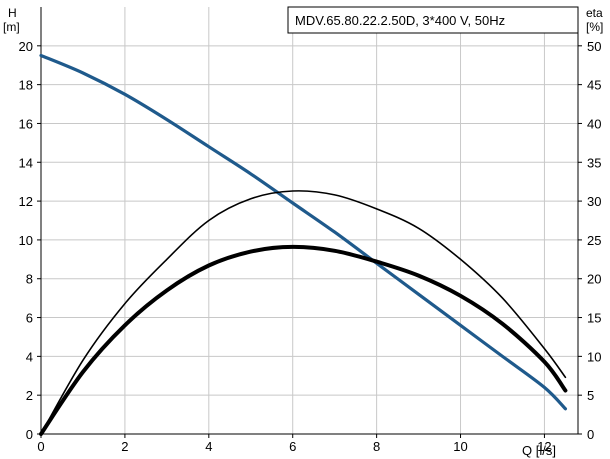 This screenshot has width=610, height=459. What do you see at coordinates (460, 446) in the screenshot?
I see `x-tick-label: 10` at bounding box center [460, 446].